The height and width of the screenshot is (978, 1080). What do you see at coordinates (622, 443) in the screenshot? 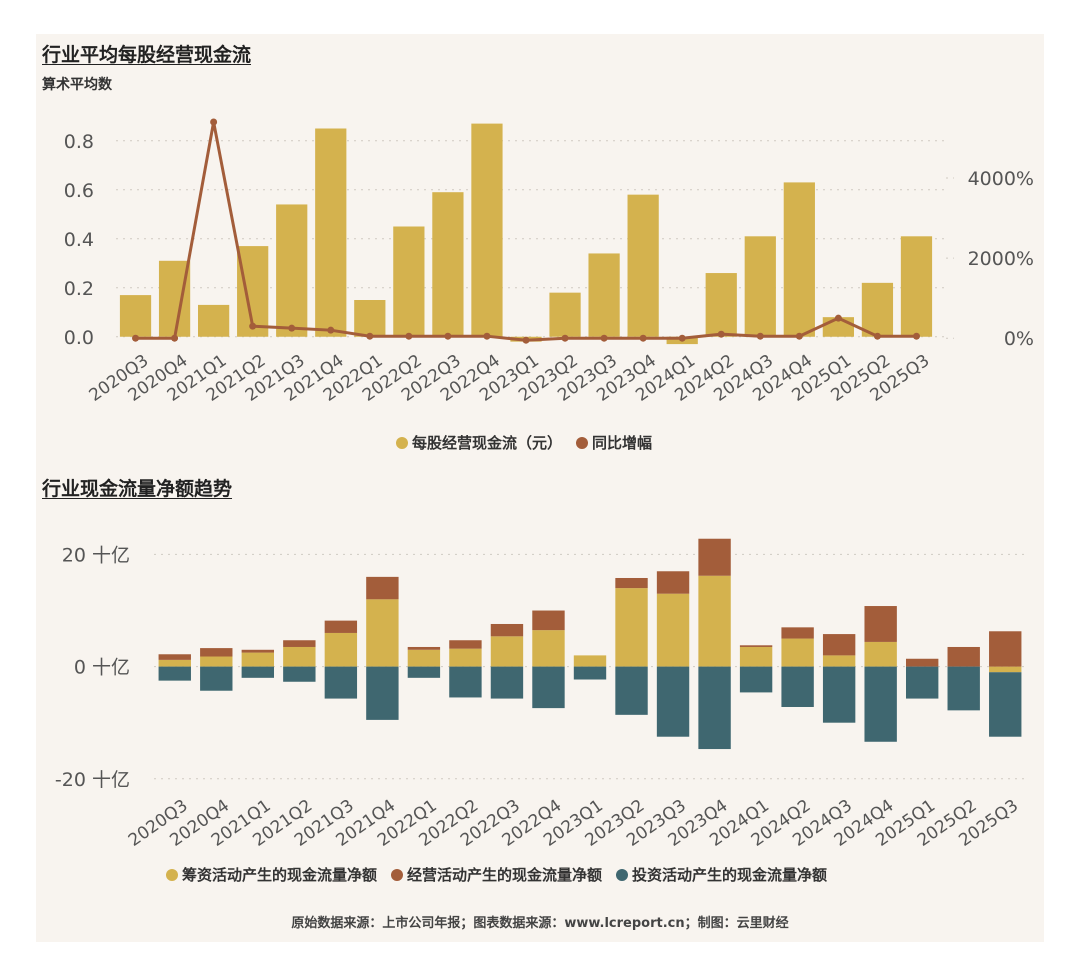
I see `legend-label-yoy: 同比增幅` at bounding box center [622, 443].